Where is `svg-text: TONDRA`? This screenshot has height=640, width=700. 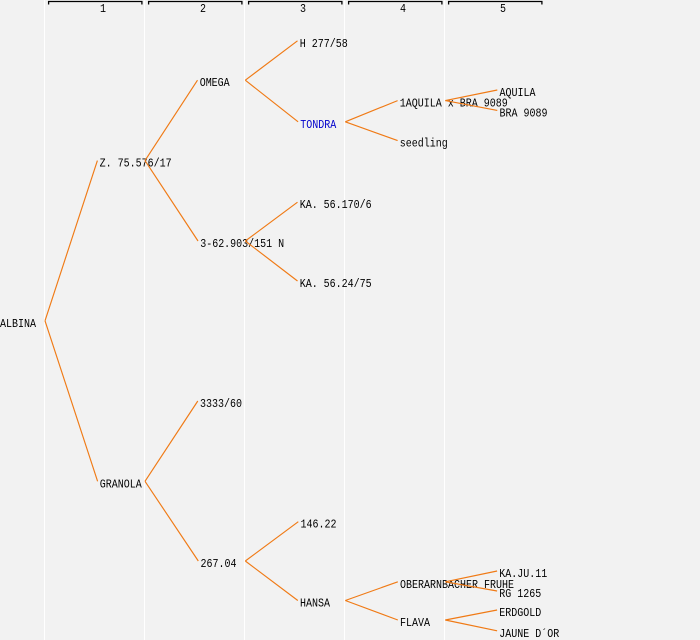
svg-text: TONDRA is located at coordinates (318, 125).